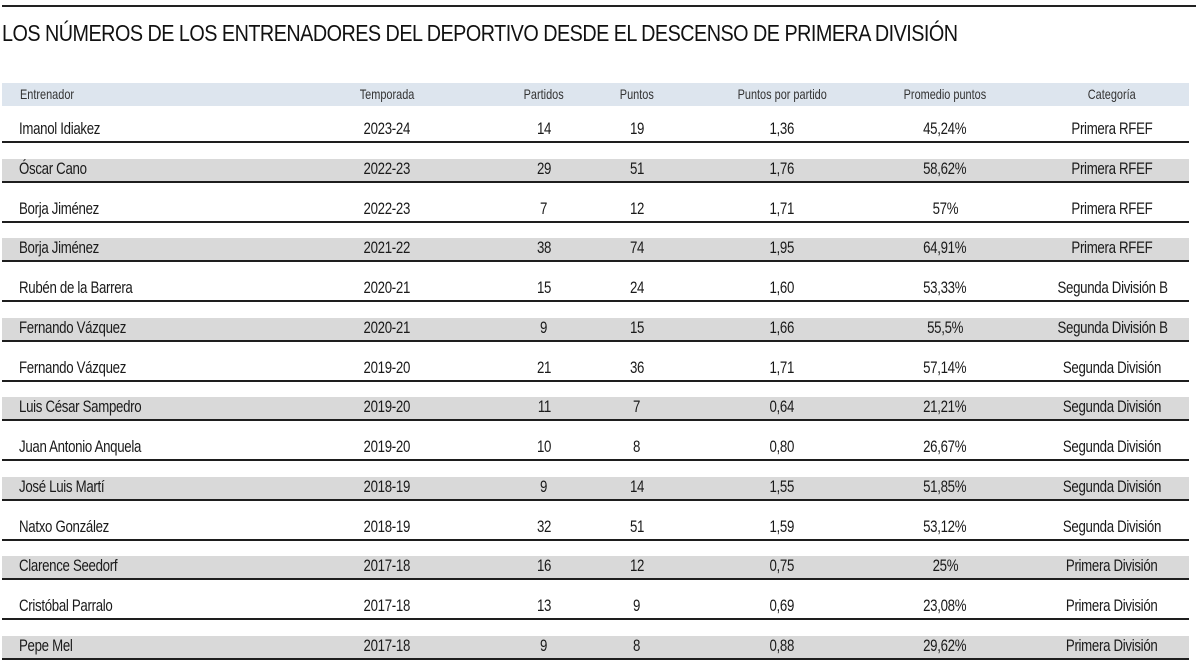  Describe the element at coordinates (62, 486) in the screenshot. I see `cell-entrenador: José Luis Martí` at that location.